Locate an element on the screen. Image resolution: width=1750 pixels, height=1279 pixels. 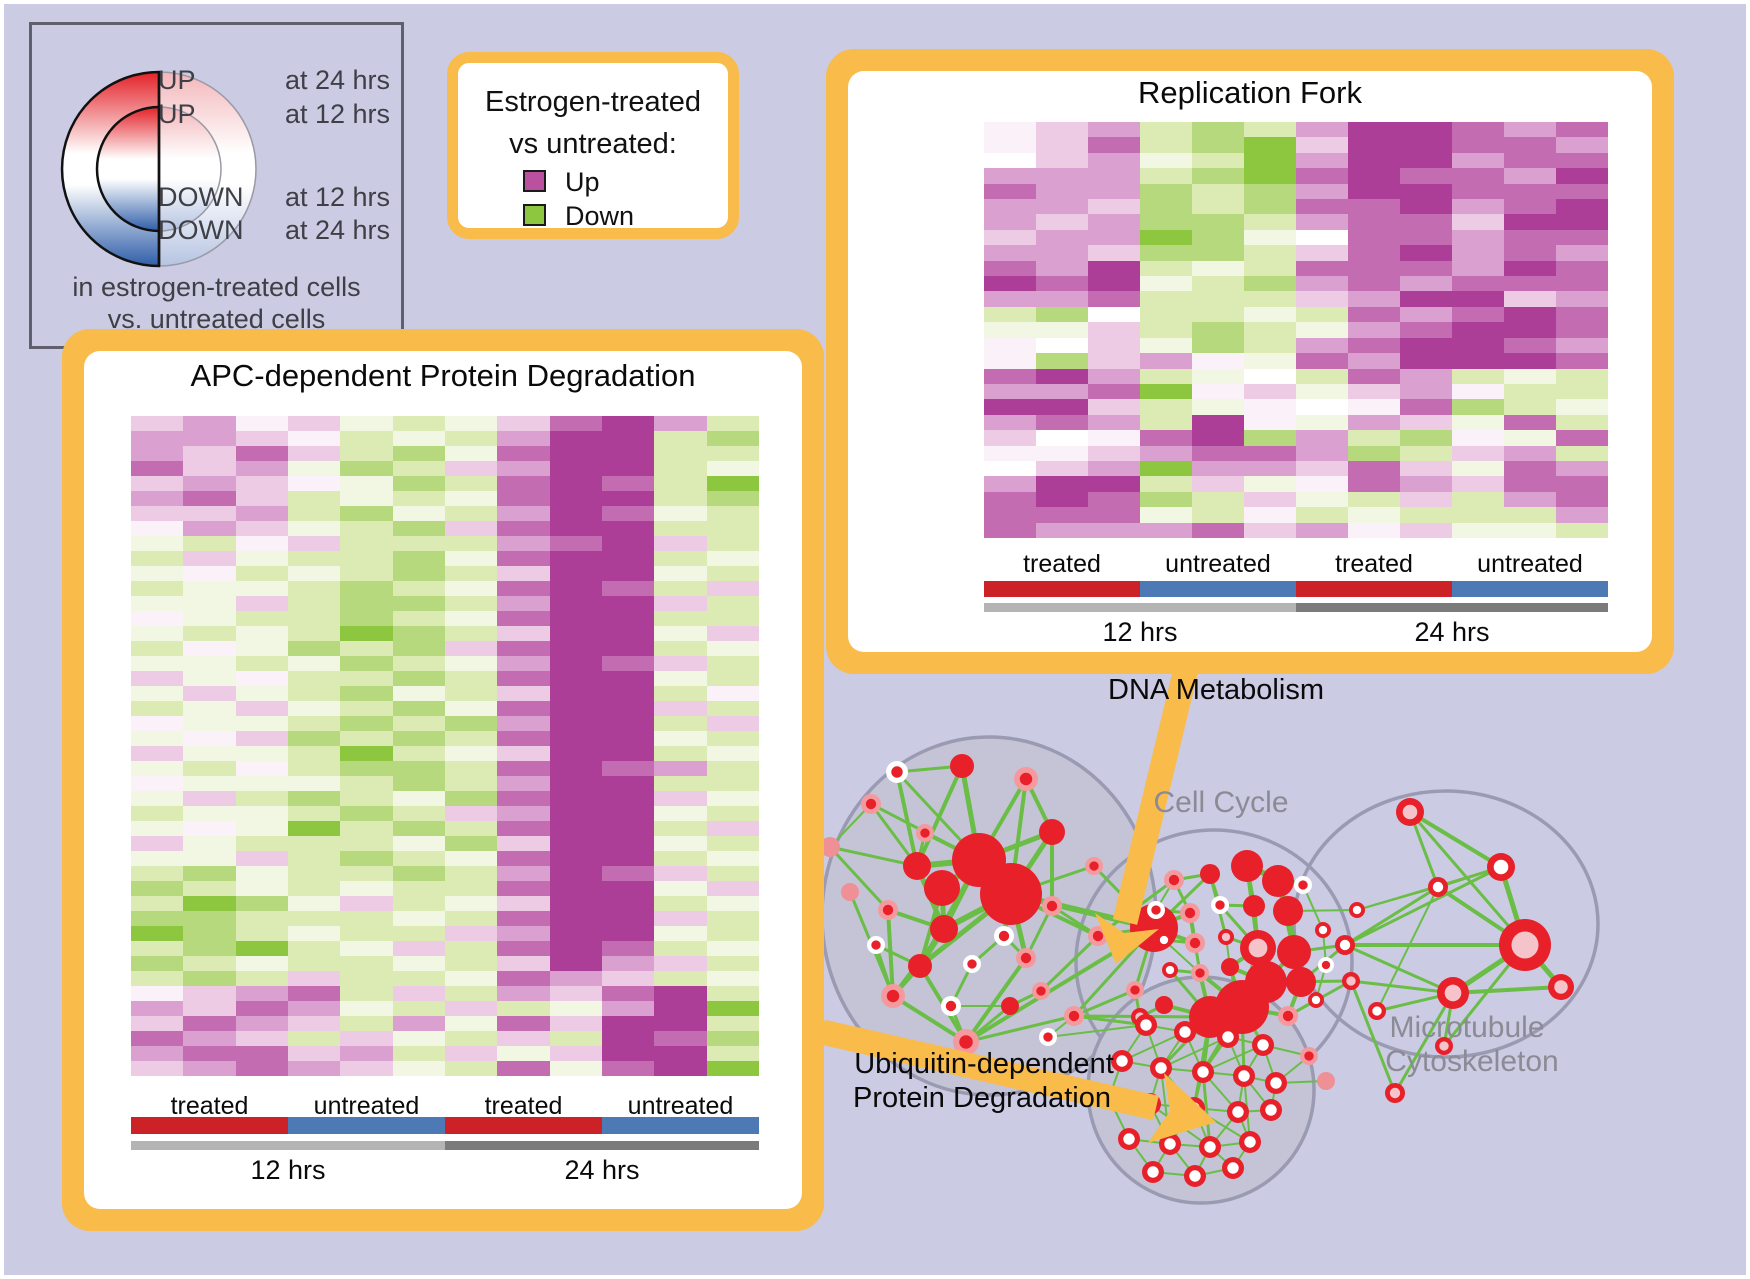
panel-to-cluster-arrow-head is located at coordinates (1182, 1108).